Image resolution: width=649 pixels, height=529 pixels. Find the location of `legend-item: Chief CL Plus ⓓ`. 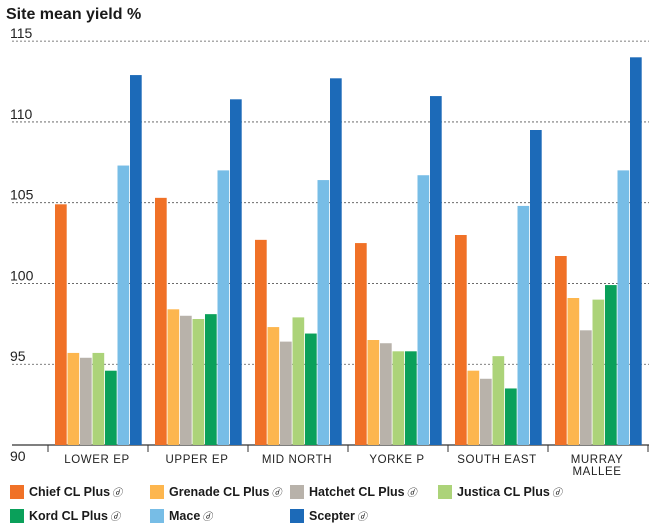

legend-item: Chief CL Plus ⓓ is located at coordinates (66, 491).